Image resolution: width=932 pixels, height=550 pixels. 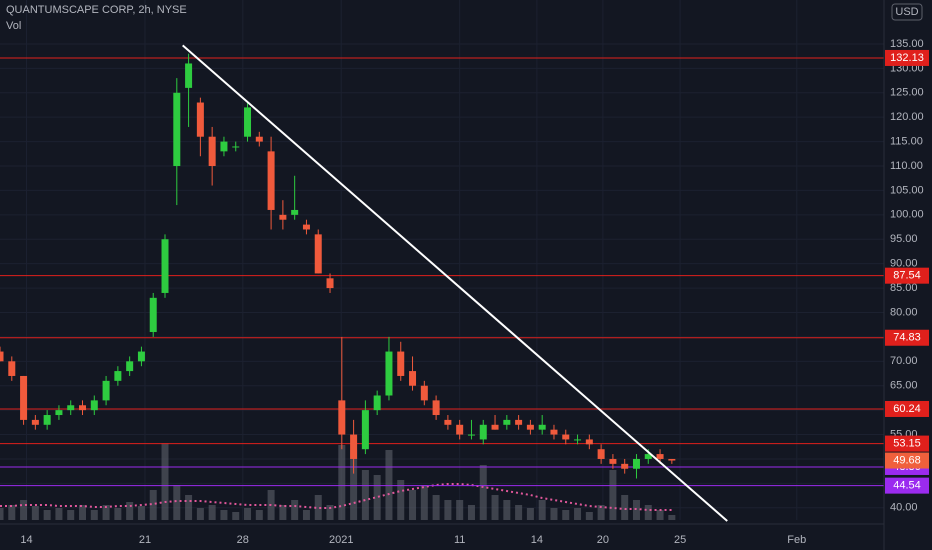 I want to click on level-label: 53.15, so click(x=907, y=443).